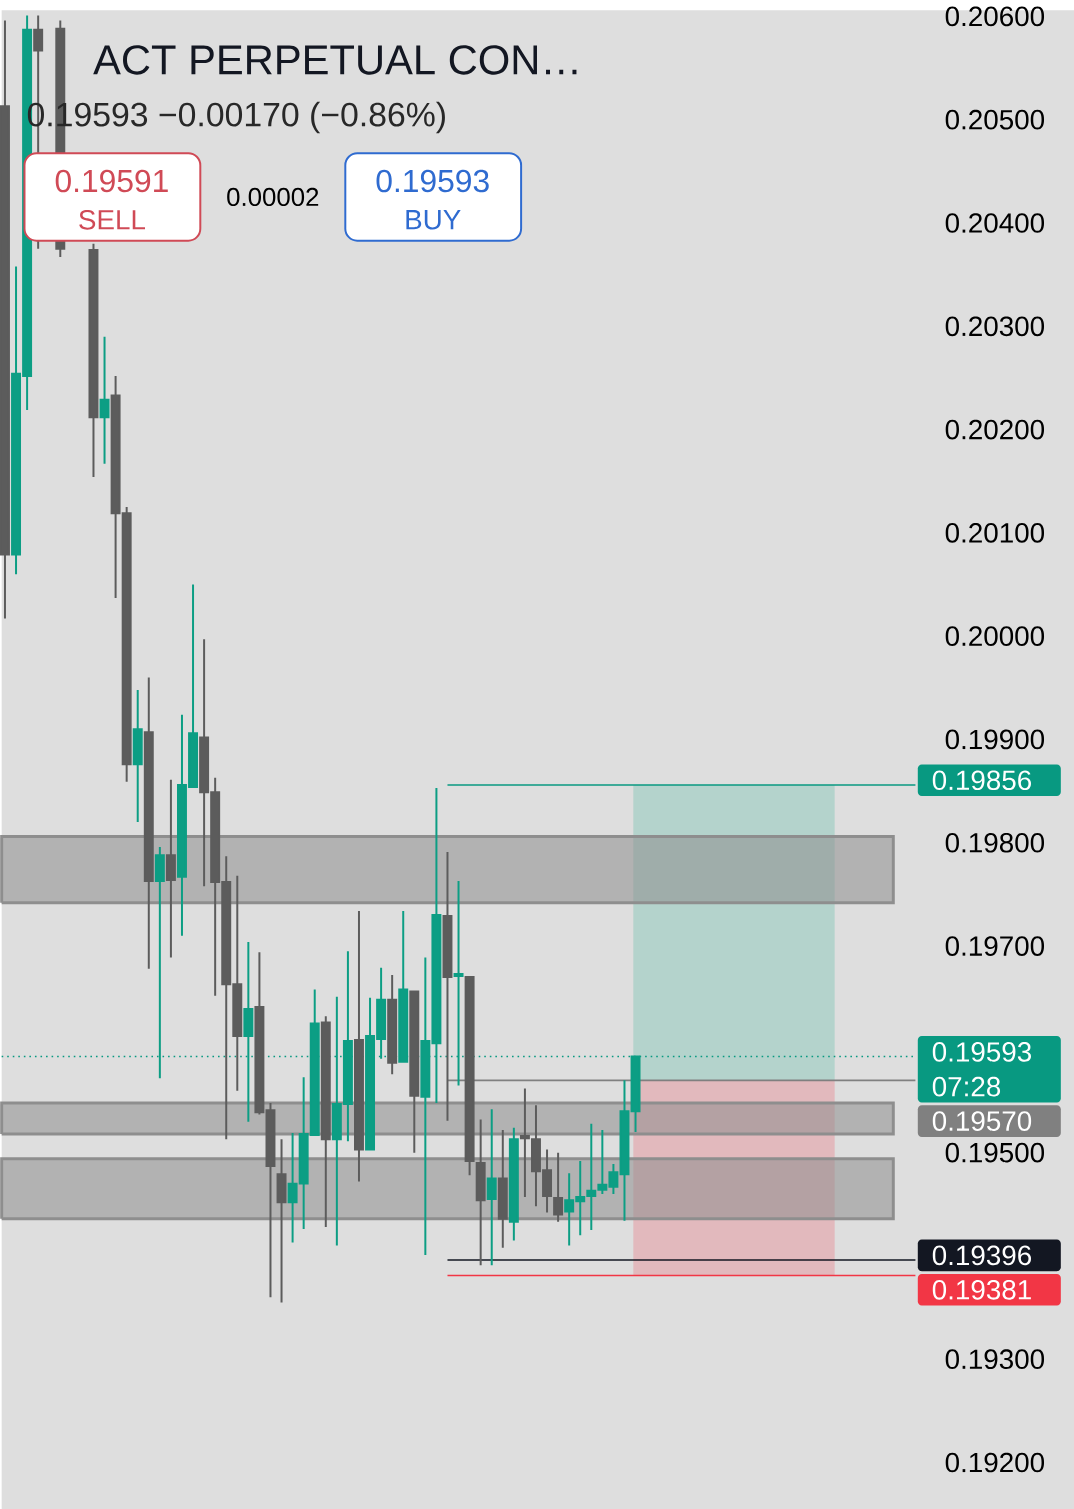 The height and width of the screenshot is (1509, 1074). Describe the element at coordinates (981, 1289) in the screenshot. I see `ref-line-label: 0.19381` at that location.